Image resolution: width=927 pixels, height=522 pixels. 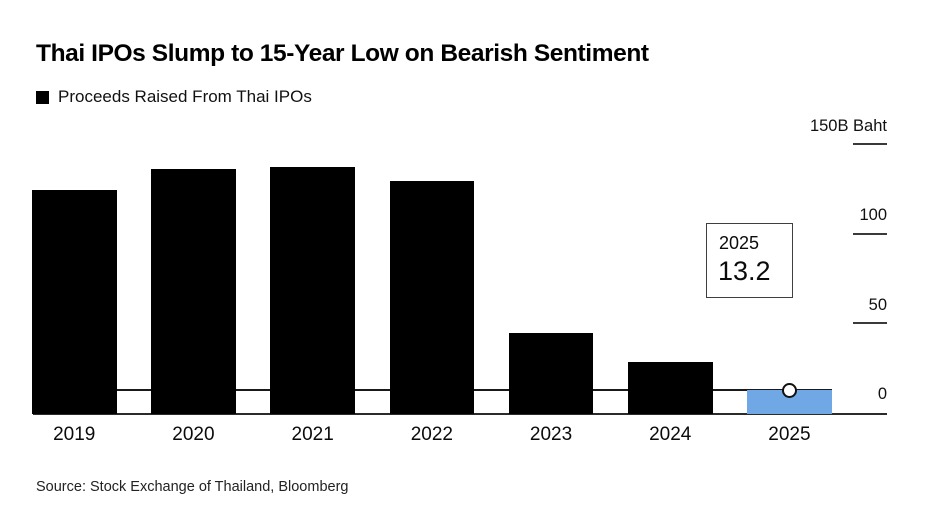 What do you see at coordinates (185, 96) in the screenshot?
I see `legend-label: Proceeds Raised From Thai IPOs` at bounding box center [185, 96].